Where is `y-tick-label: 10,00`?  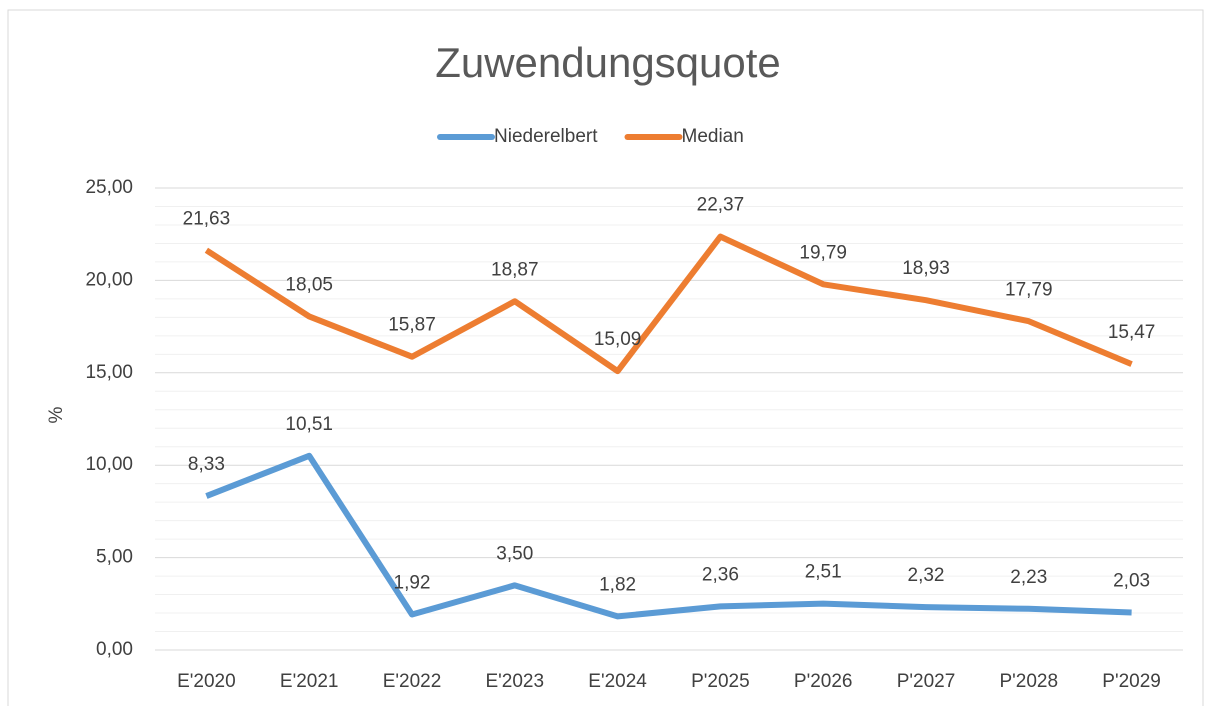 y-tick-label: 10,00 is located at coordinates (109, 464).